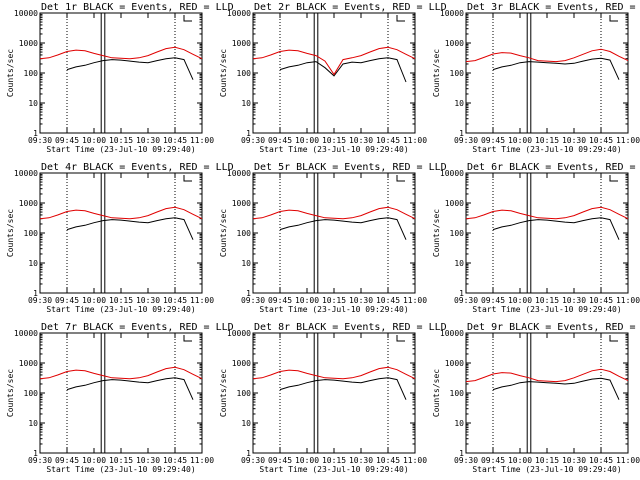  What do you see at coordinates (137, 7) in the screenshot?
I see `chart-title: Det 1r BLACK = Events, RED = LLD` at bounding box center [137, 7].